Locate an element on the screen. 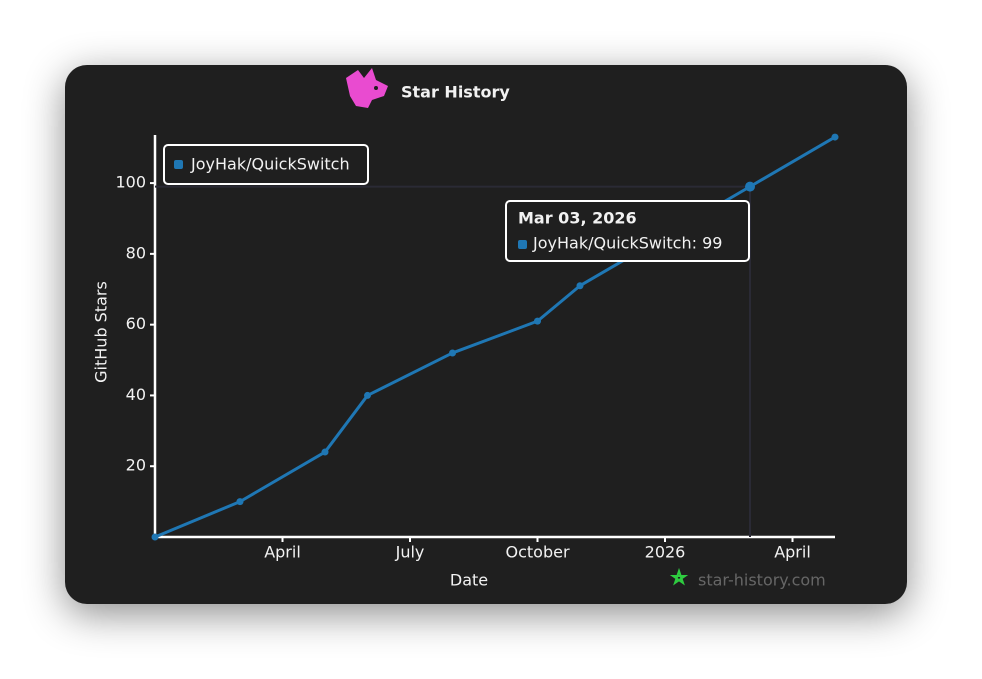 This screenshot has height=679, width=982. x-axis-label: Date is located at coordinates (469, 580).